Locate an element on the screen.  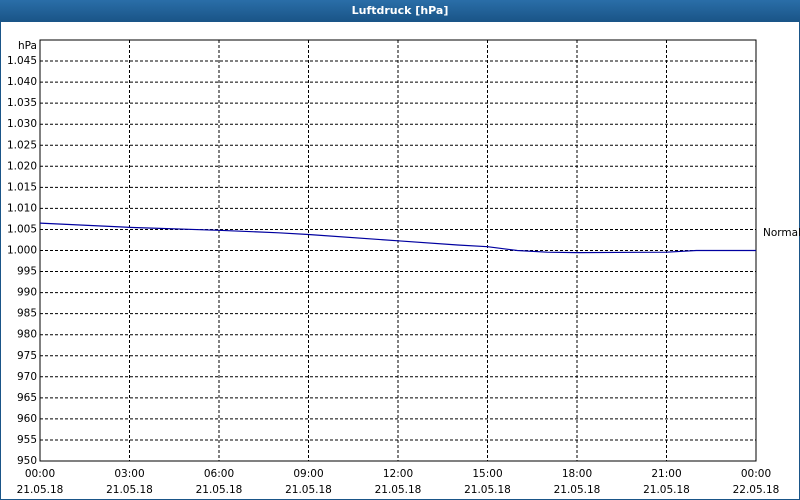
series-line is located at coordinates (397, 238).